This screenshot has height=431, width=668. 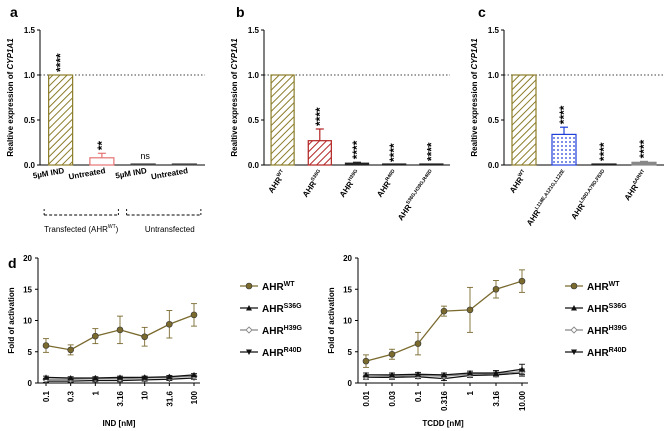 What do you see at coordinates (169, 398) in the screenshot?
I see `x-tick-label: 31.6` at bounding box center [169, 398].